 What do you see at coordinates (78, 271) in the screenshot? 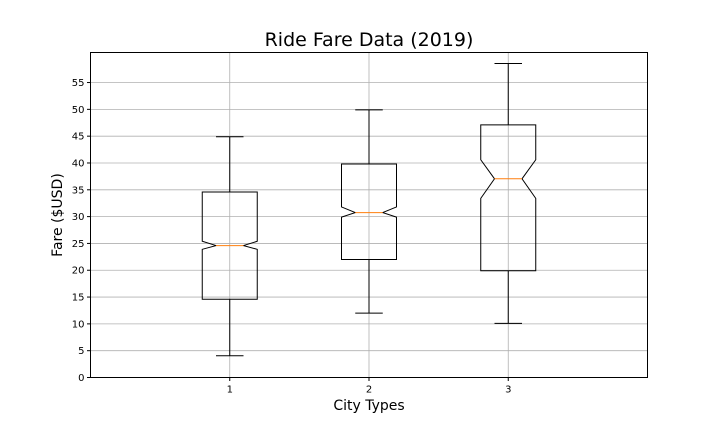
I see `y-tick-label: 20` at bounding box center [78, 271].